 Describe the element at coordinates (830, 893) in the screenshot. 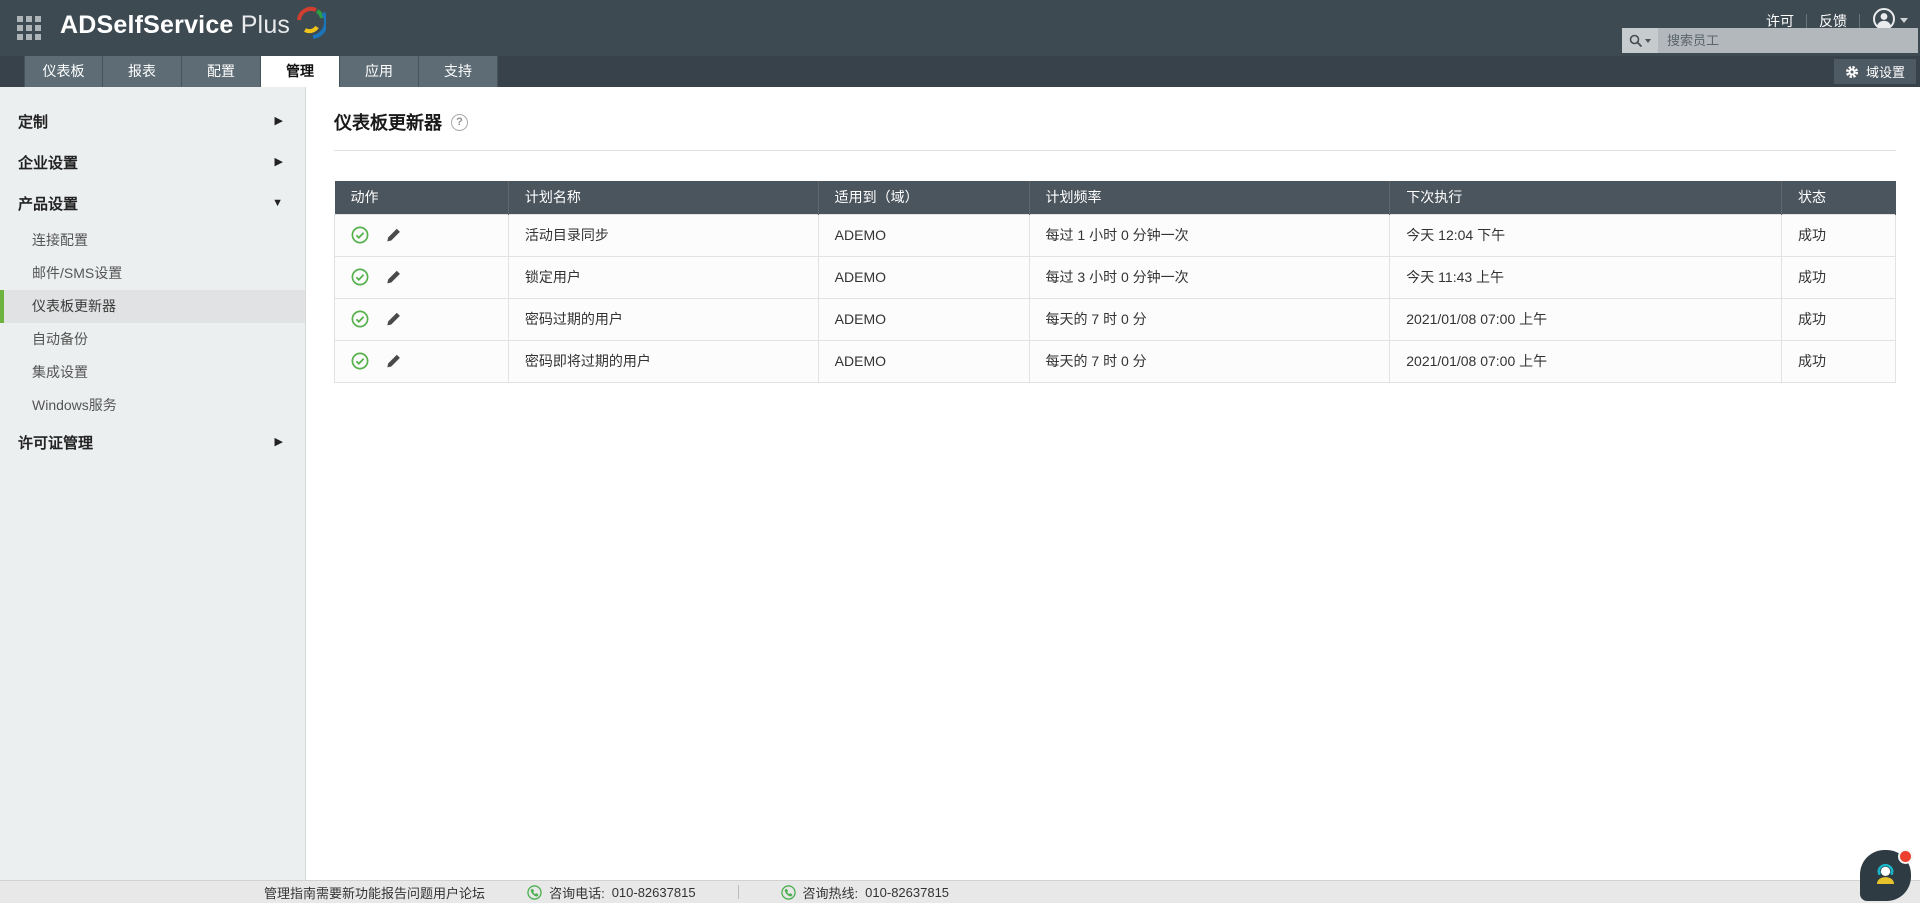

I see `phone-label: 咨询热线:` at that location.